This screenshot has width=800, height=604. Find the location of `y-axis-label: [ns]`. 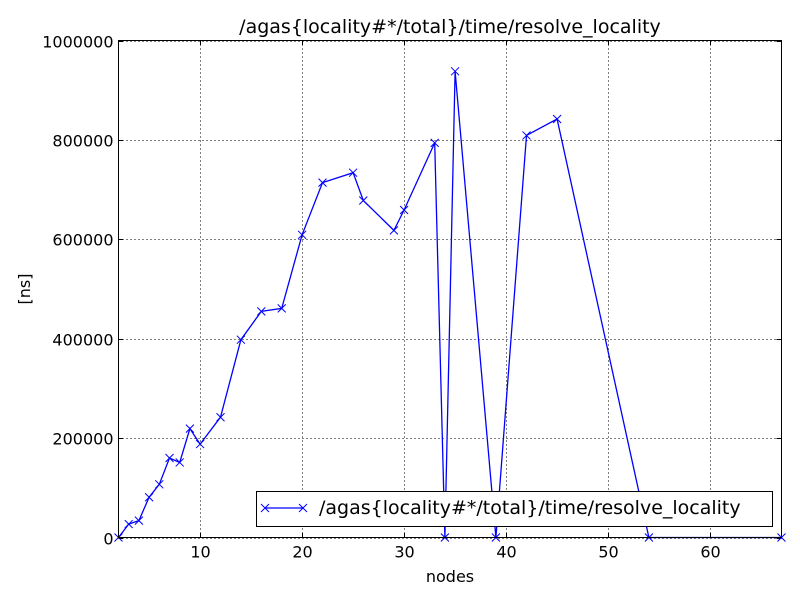

y-axis-label: [ns] is located at coordinates (24, 289).